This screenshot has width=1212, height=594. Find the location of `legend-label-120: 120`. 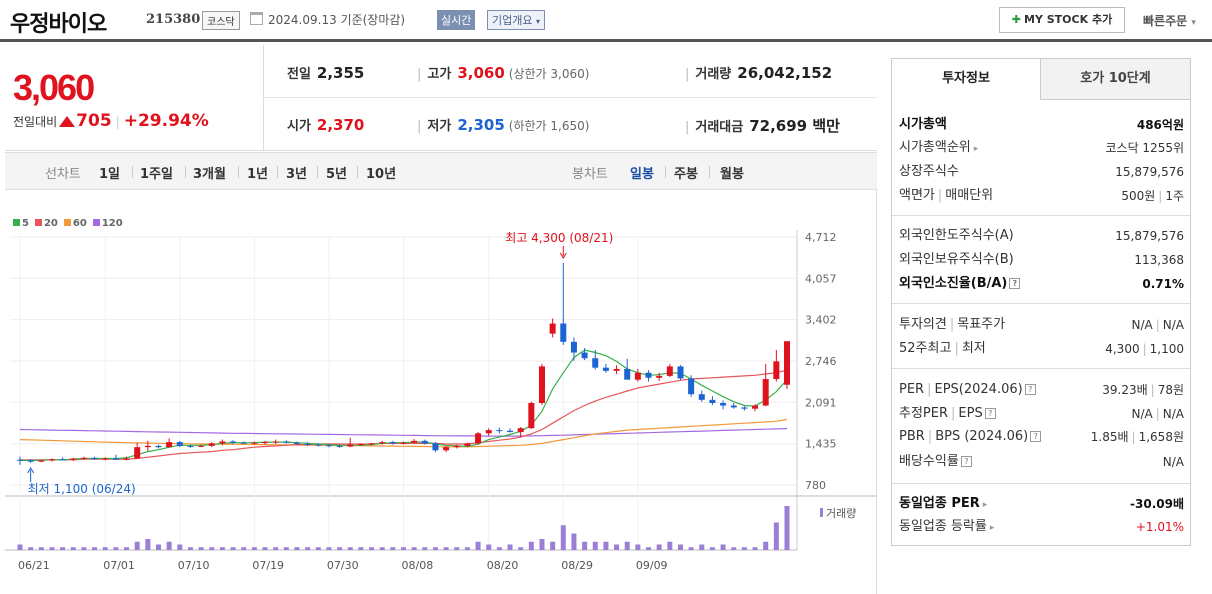

legend-label-120: 120 is located at coordinates (112, 223).